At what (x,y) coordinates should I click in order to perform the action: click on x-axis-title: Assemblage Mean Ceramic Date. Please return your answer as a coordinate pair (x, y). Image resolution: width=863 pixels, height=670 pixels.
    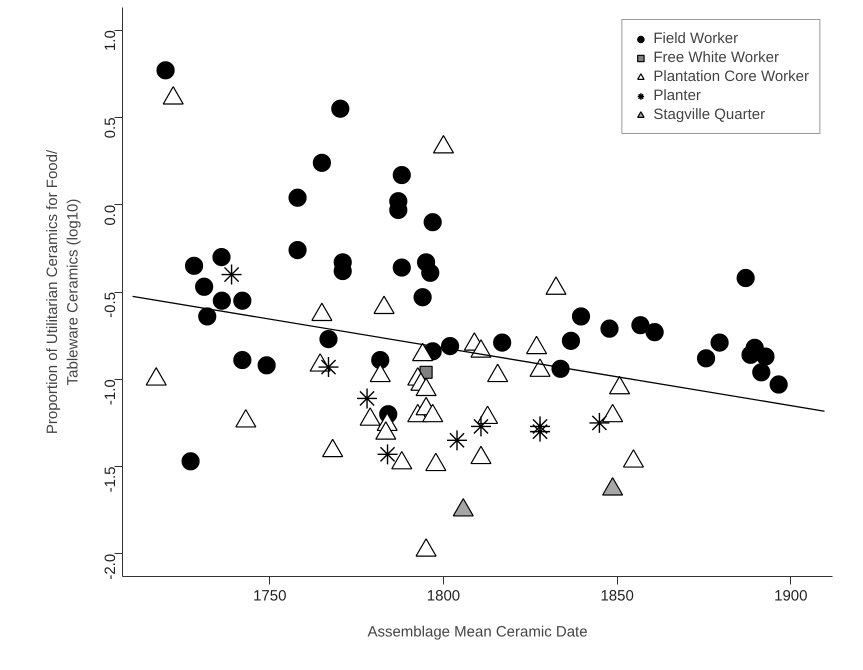
    Looking at the image, I should click on (477, 632).